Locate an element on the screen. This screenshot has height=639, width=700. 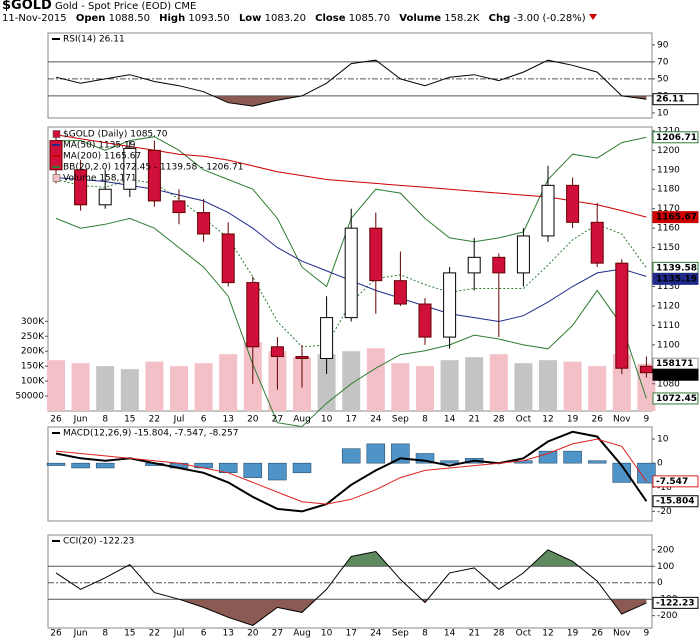
x-tick-label: Jul is located at coordinates (179, 634).